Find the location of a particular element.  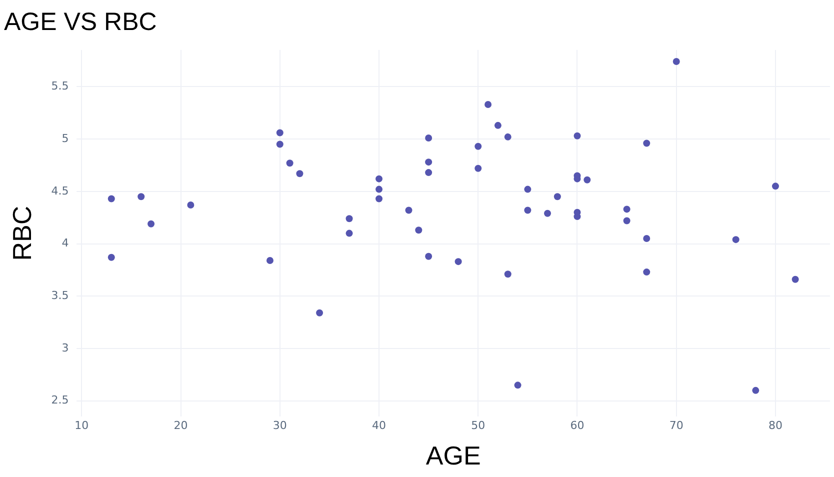

y-tick-label: 2.5 is located at coordinates (60, 400).